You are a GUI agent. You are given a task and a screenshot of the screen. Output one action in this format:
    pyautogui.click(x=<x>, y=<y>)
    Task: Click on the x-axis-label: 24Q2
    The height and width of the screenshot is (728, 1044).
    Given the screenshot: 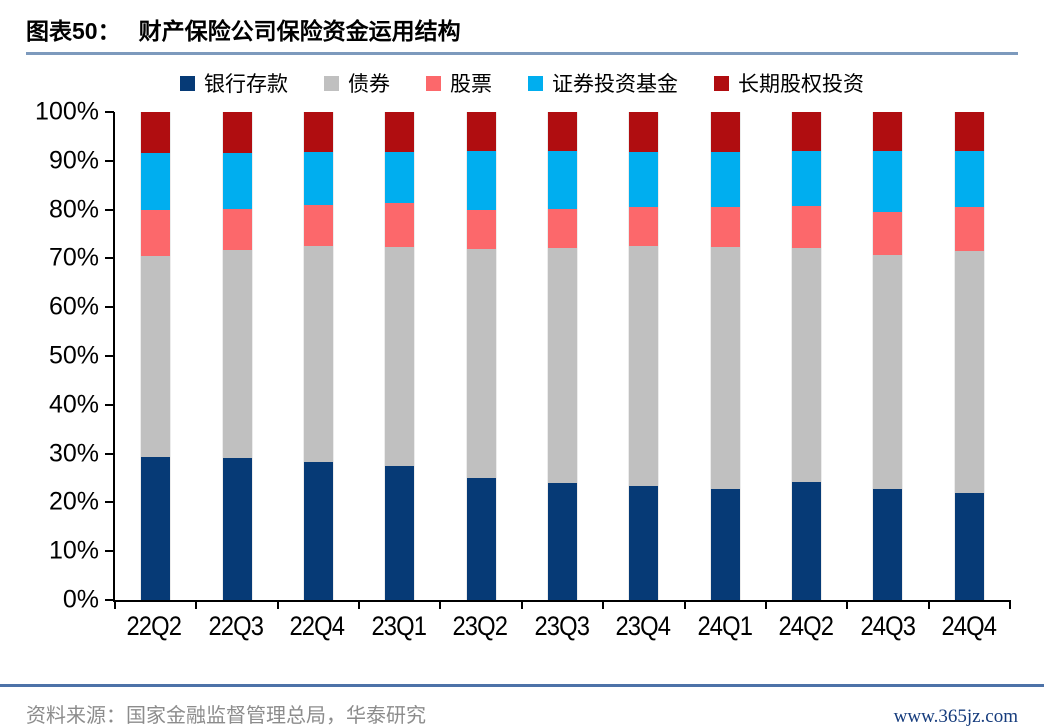 What is the action you would take?
    pyautogui.click(x=806, y=626)
    